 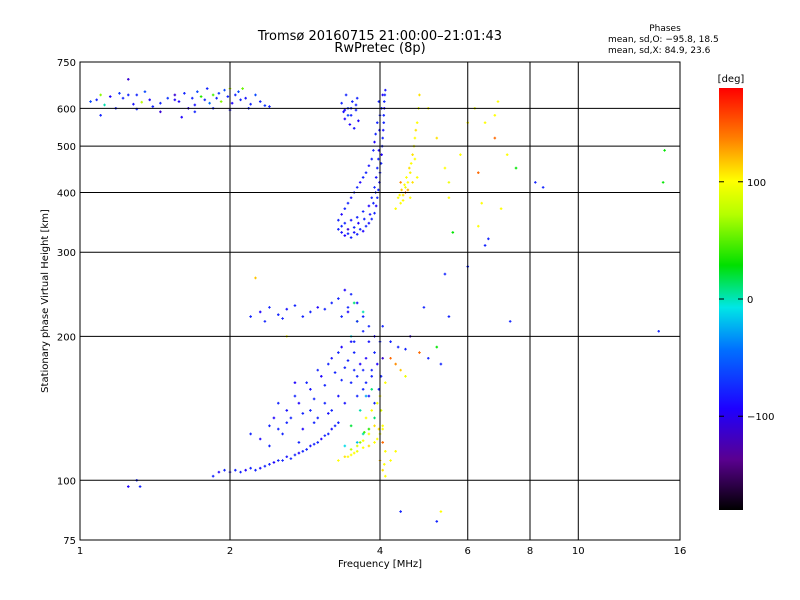 What do you see at coordinates (66, 109) in the screenshot?
I see `y-tick-label: 600` at bounding box center [66, 109].